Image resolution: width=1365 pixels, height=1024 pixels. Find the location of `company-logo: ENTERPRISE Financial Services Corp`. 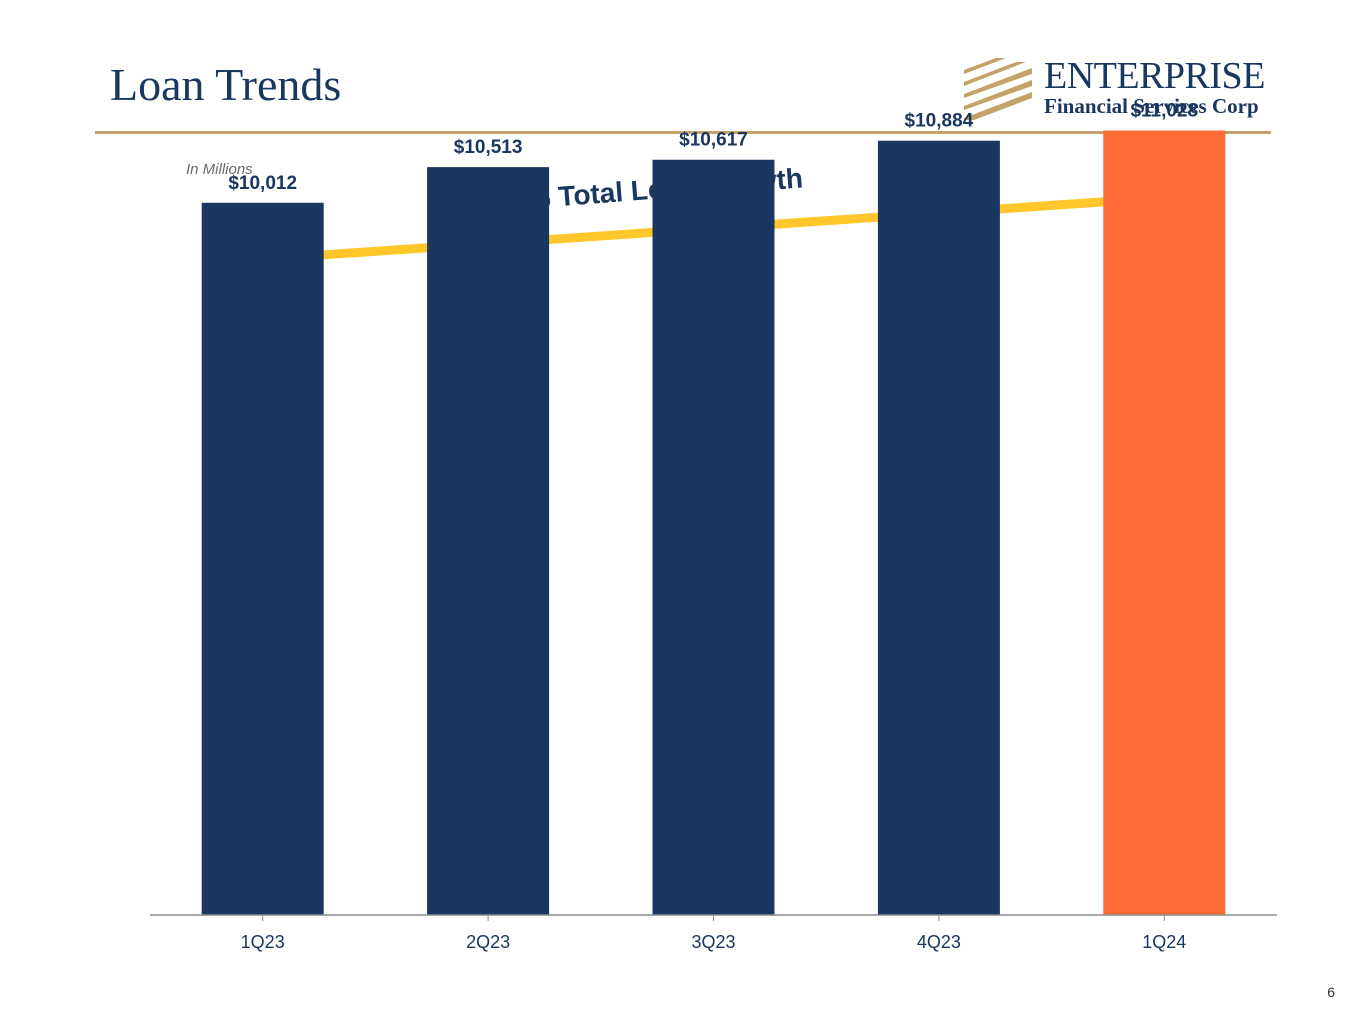

company-logo: ENTERPRISE Financial Services Corp is located at coordinates (1116, 89).